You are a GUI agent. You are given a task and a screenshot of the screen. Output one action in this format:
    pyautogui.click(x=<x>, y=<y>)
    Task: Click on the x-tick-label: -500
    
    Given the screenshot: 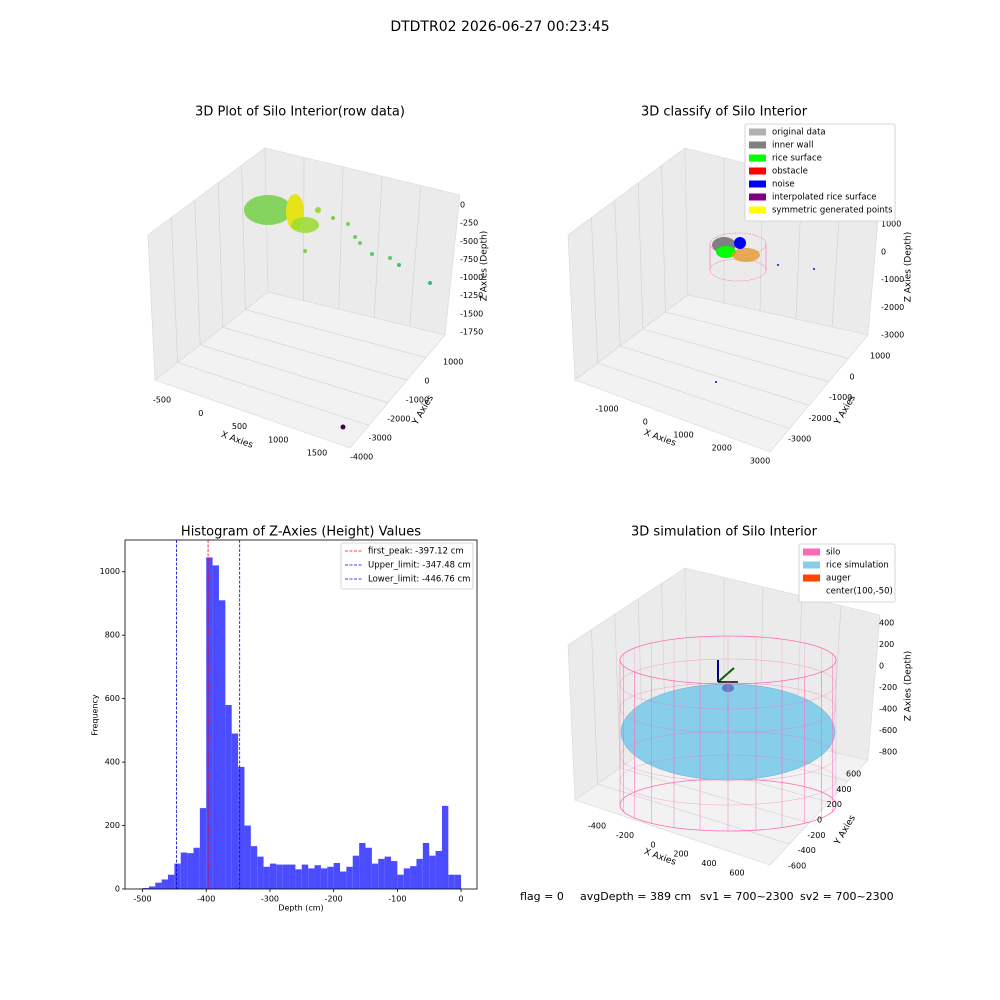 What is the action you would take?
    pyautogui.click(x=142, y=899)
    